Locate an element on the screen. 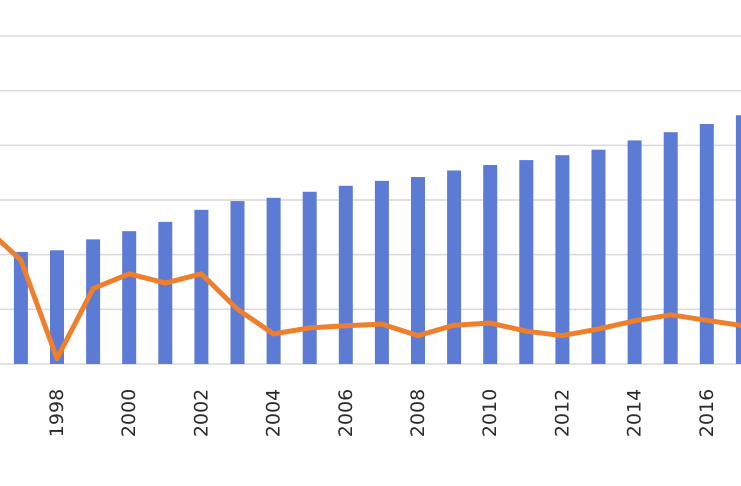  x-tick-label: 2002 is located at coordinates (201, 413).